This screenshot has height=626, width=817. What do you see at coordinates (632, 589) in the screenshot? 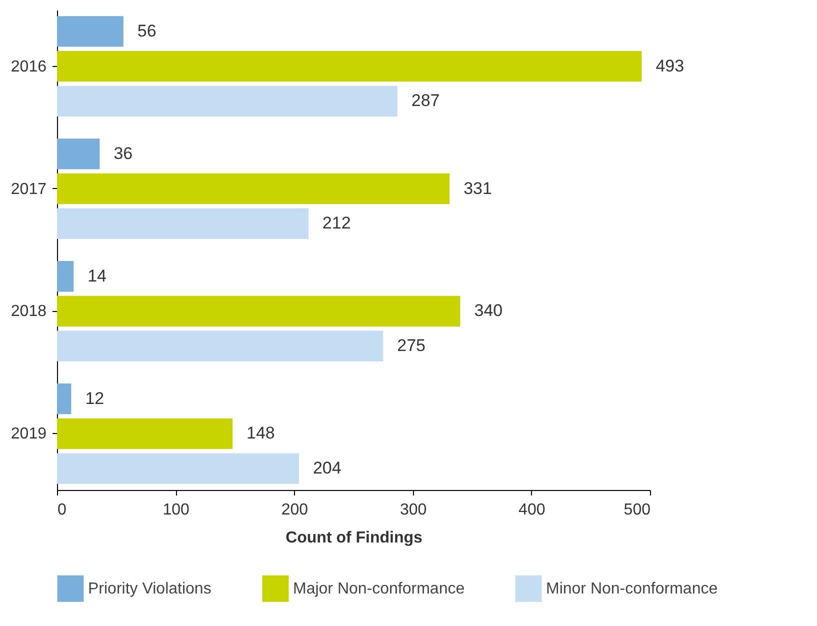
I see `legend-label: Minor Non-conformance` at bounding box center [632, 589].